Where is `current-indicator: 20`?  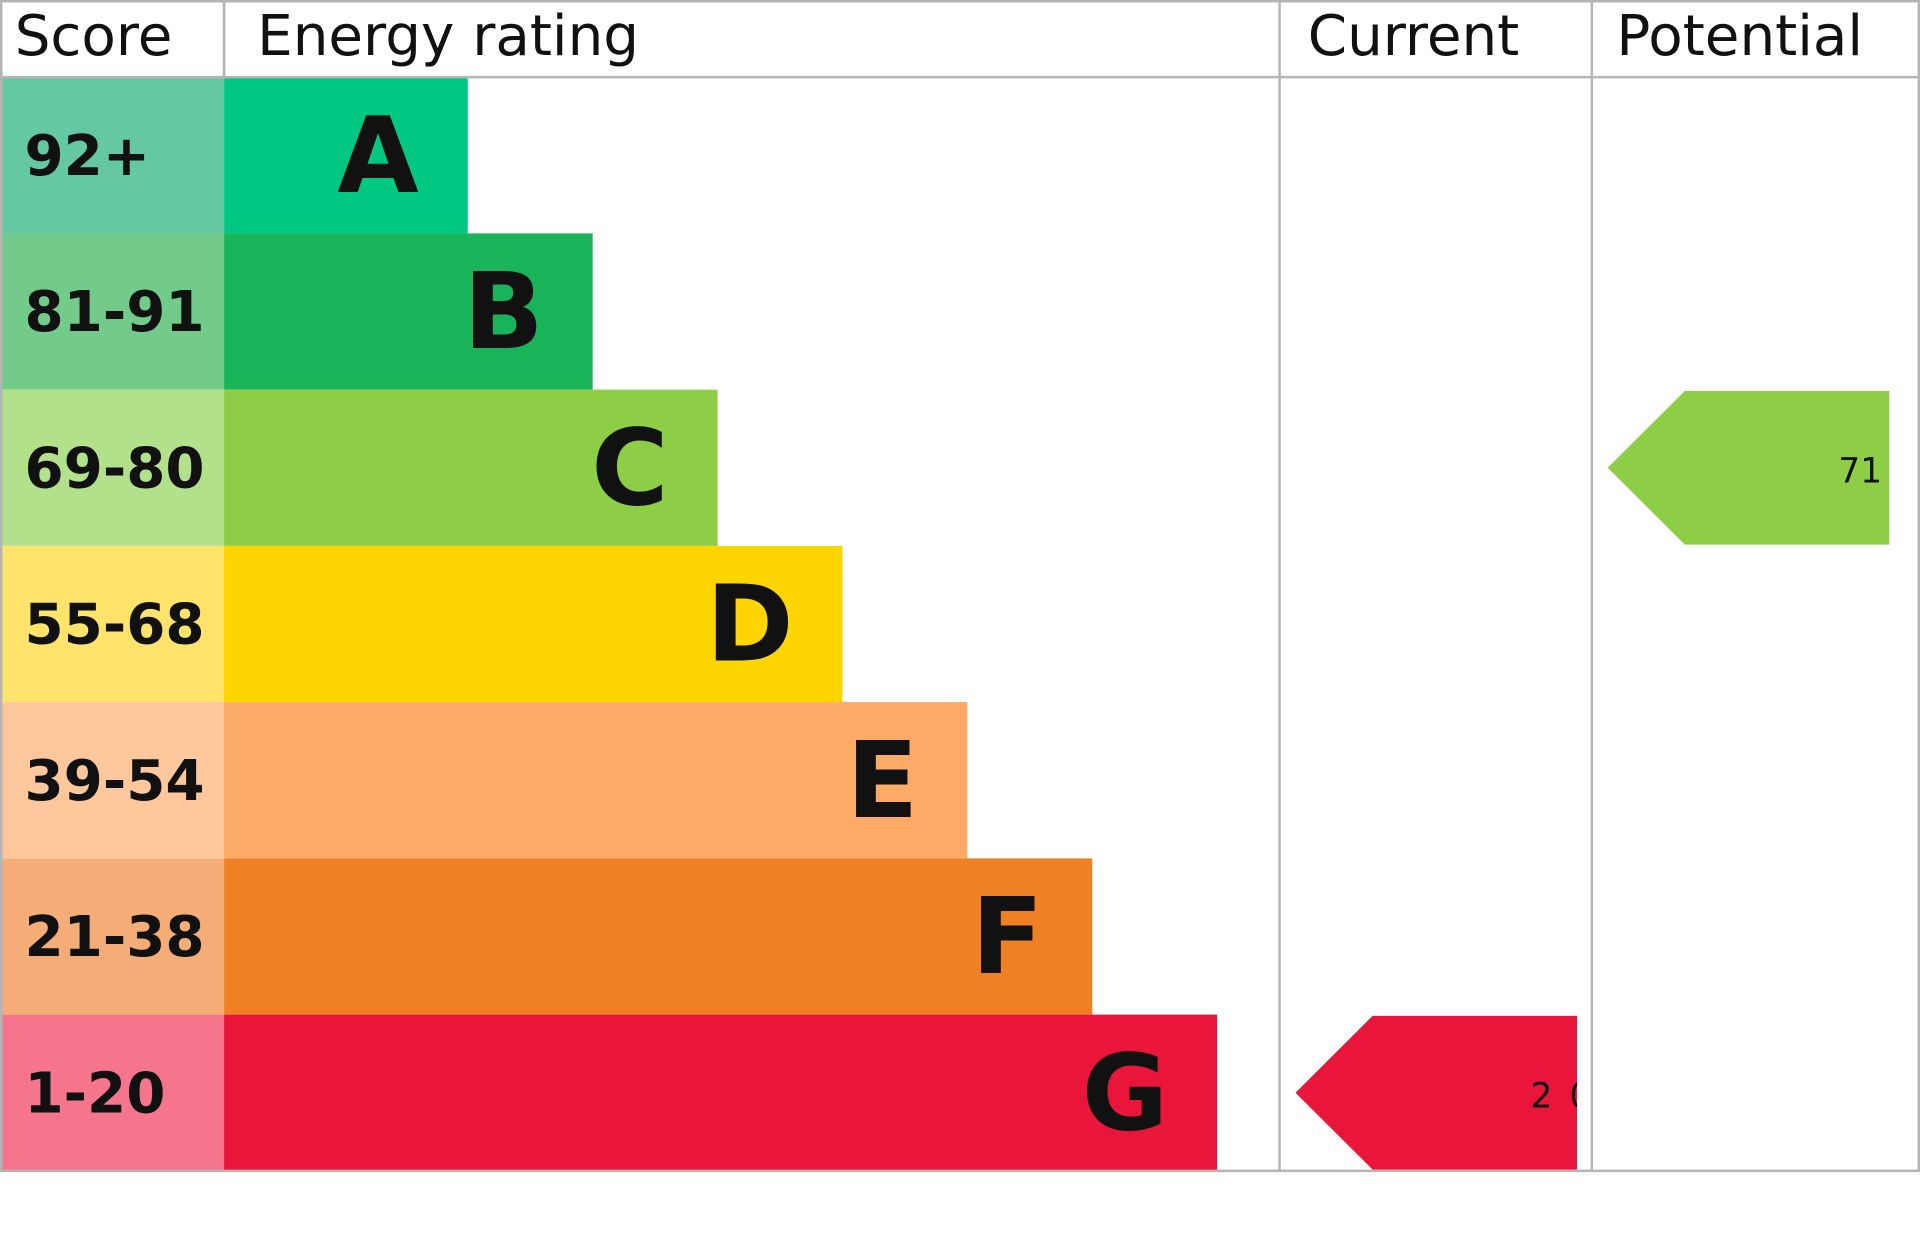
current-indicator: 20 is located at coordinates (1452, 1092).